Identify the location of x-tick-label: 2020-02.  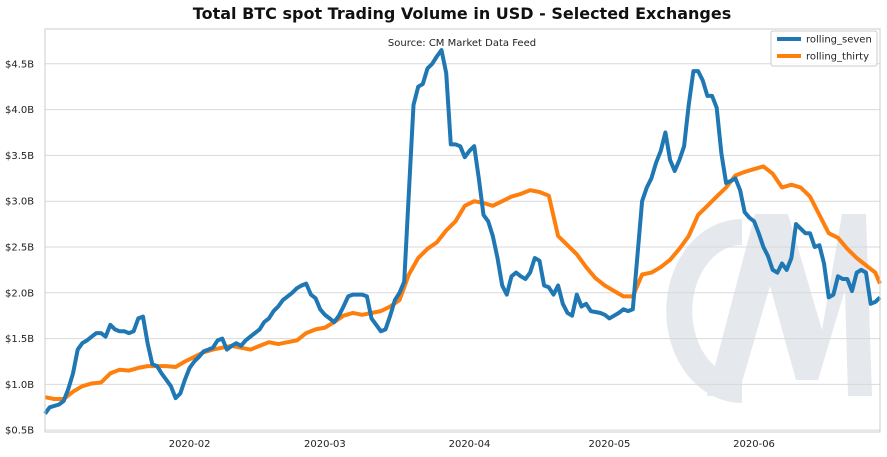
(190, 444).